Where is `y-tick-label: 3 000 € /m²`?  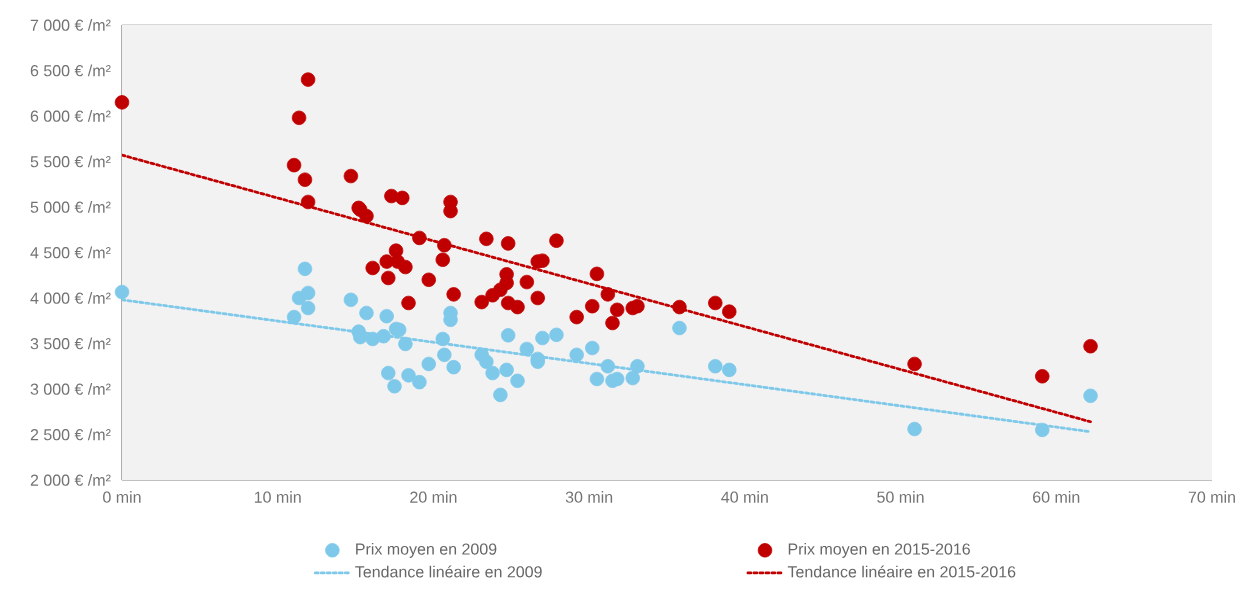
y-tick-label: 3 000 € /m² is located at coordinates (70, 389).